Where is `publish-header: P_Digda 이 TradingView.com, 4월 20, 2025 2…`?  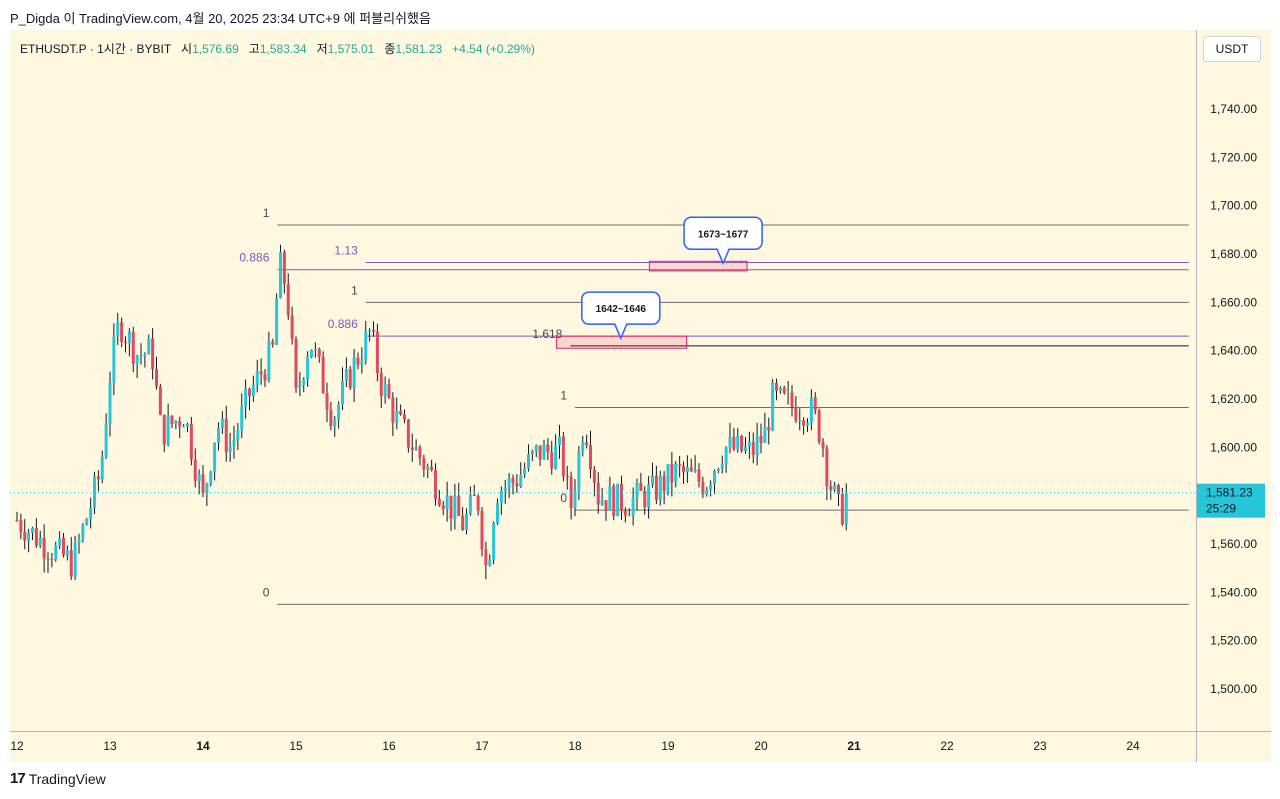 publish-header: P_Digda 이 TradingView.com, 4월 20, 2025 2… is located at coordinates (640, 15).